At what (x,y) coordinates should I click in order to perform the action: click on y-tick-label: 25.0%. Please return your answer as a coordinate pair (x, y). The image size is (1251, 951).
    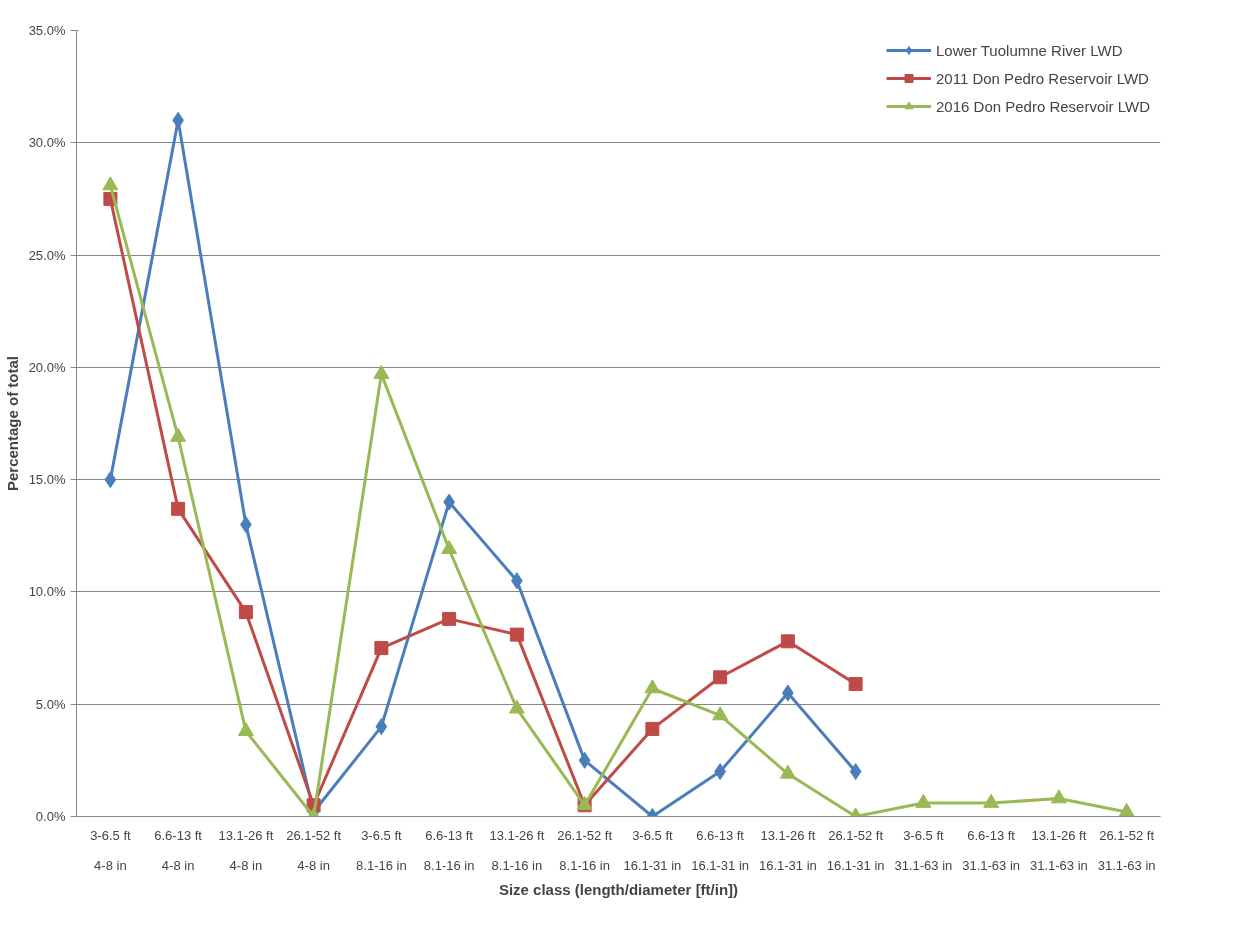
    Looking at the image, I should click on (47, 255).